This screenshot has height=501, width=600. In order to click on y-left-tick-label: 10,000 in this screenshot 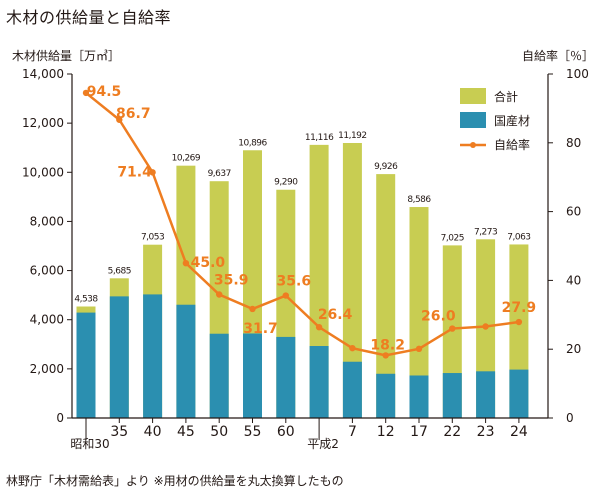, I will do `click(43, 172)`.